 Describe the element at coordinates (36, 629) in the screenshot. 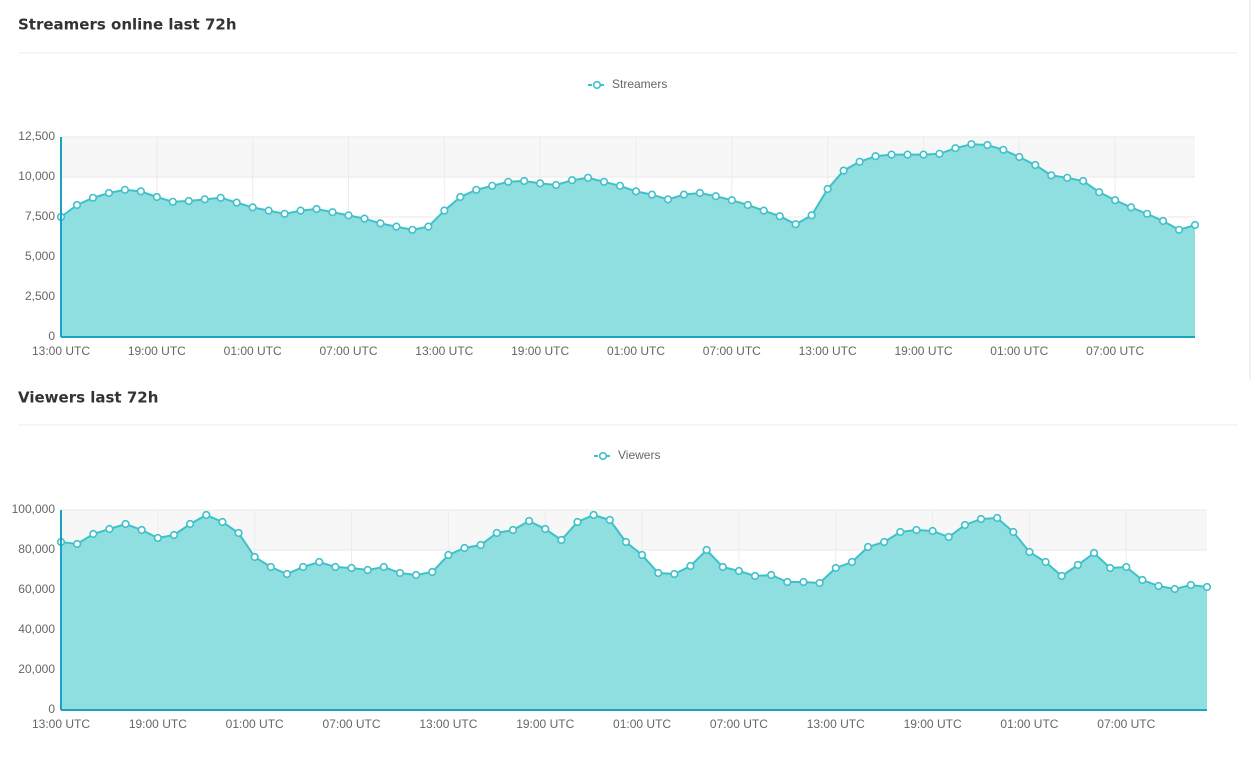

I see `y-tick-label: 40,000` at that location.